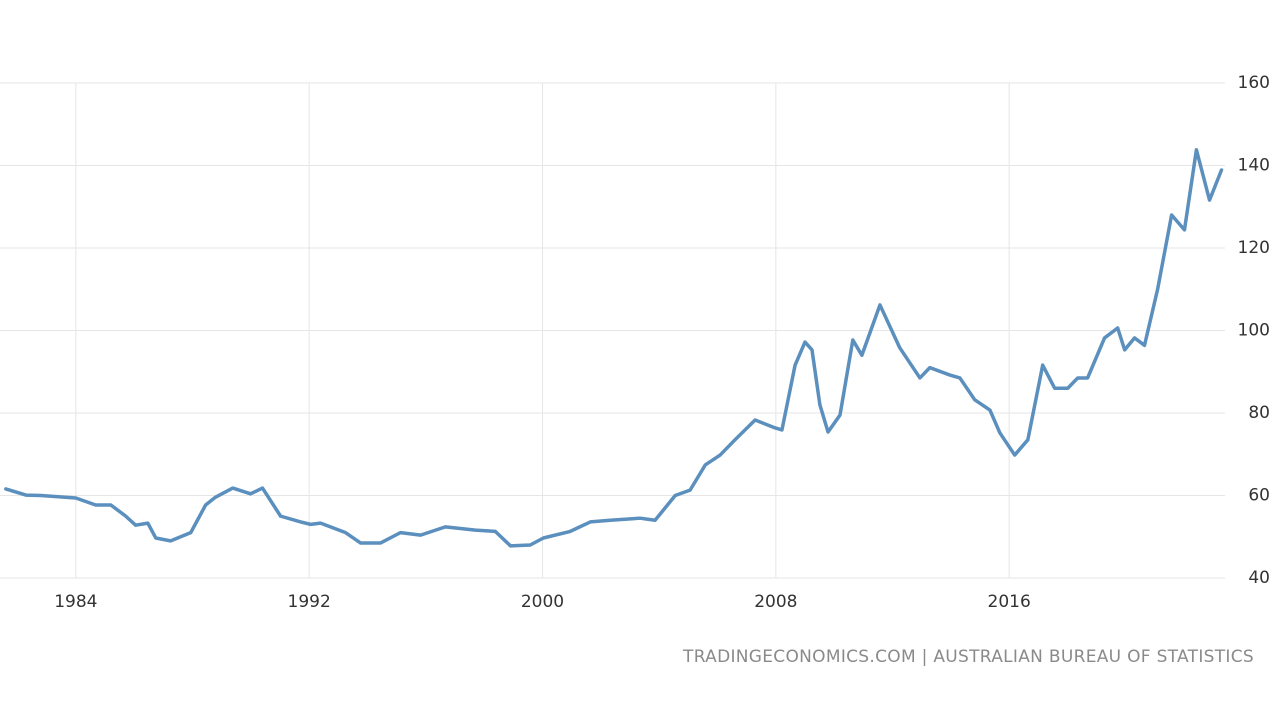 The width and height of the screenshot is (1280, 720). What do you see at coordinates (1259, 413) in the screenshot?
I see `y-tick-label: 80` at bounding box center [1259, 413].